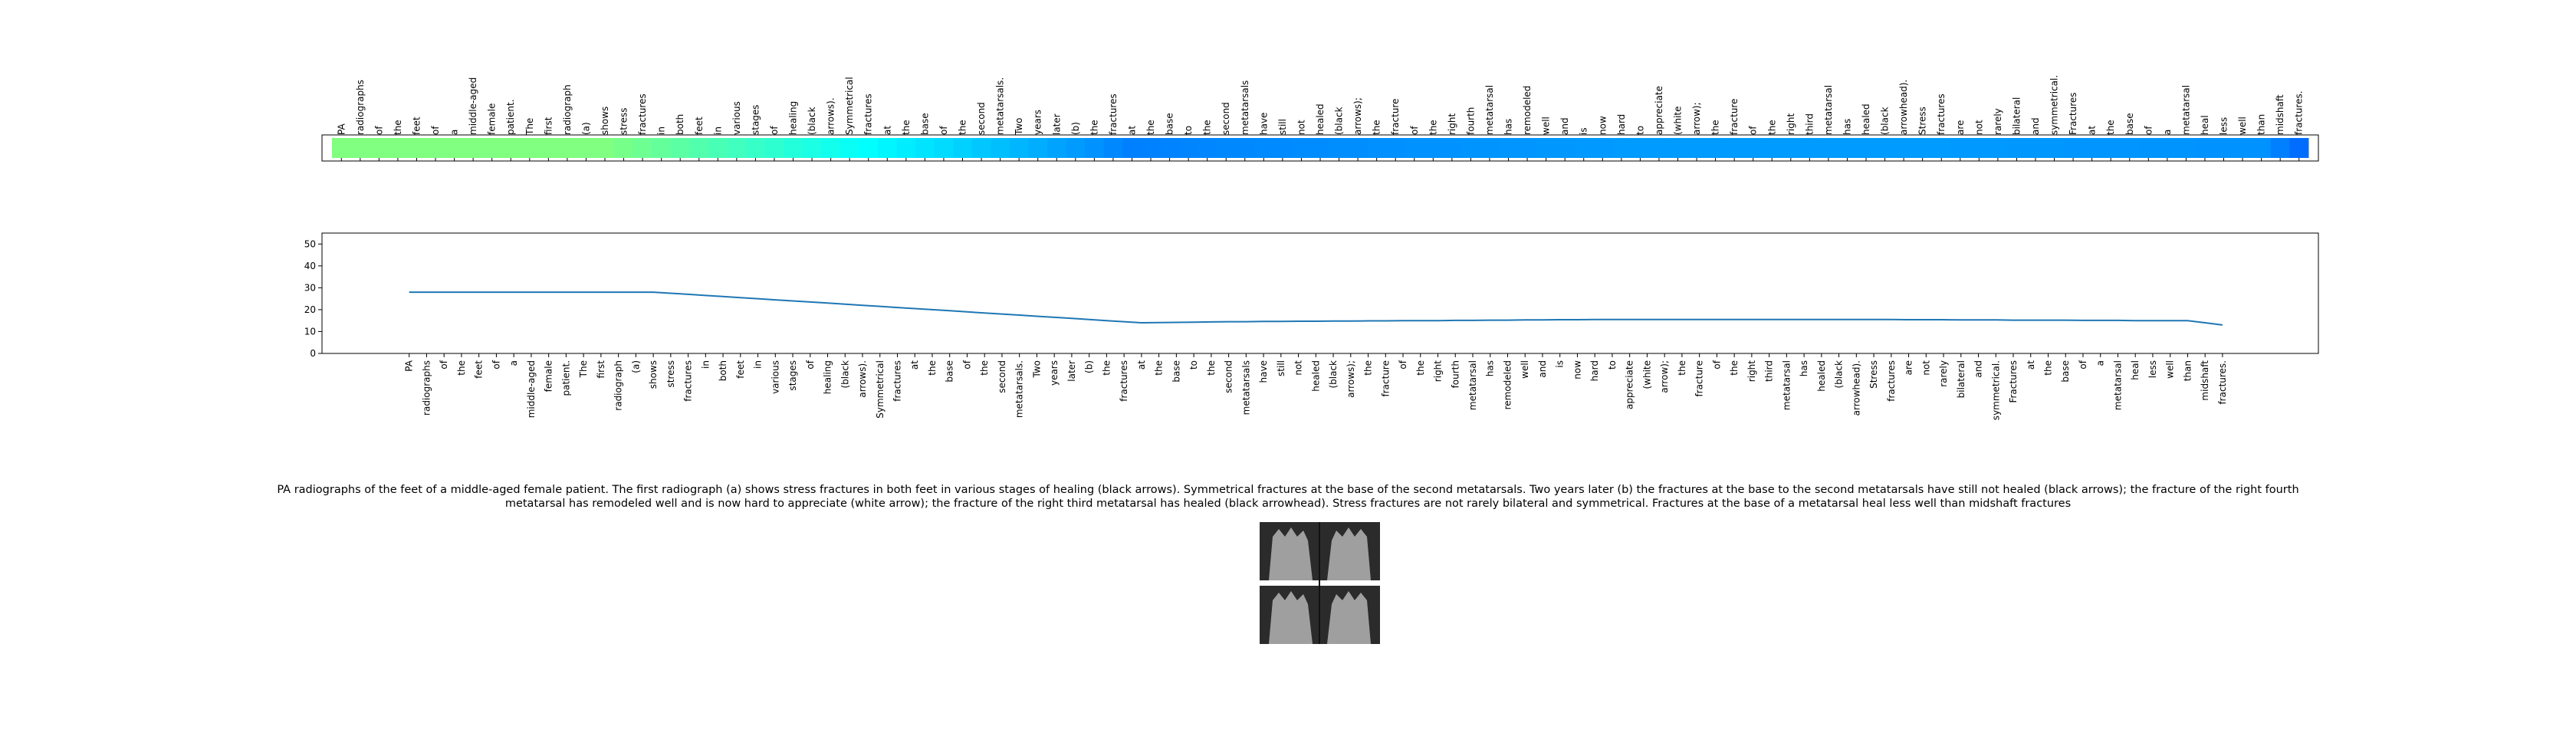  I want to click on strip-label: of, so click(944, 131).